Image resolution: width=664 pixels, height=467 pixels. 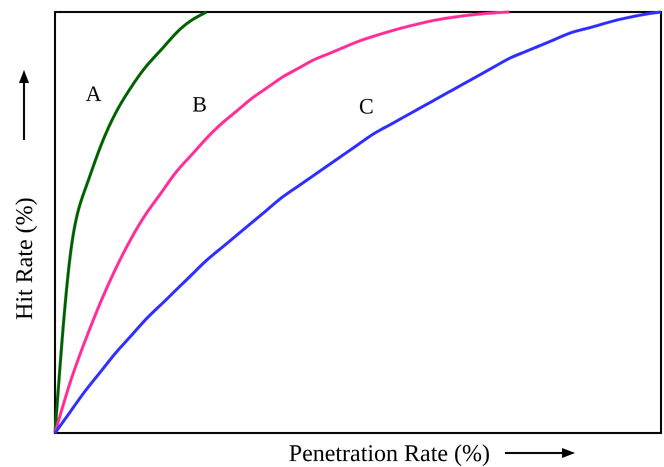 What do you see at coordinates (199, 104) in the screenshot?
I see `series-label: B` at bounding box center [199, 104].